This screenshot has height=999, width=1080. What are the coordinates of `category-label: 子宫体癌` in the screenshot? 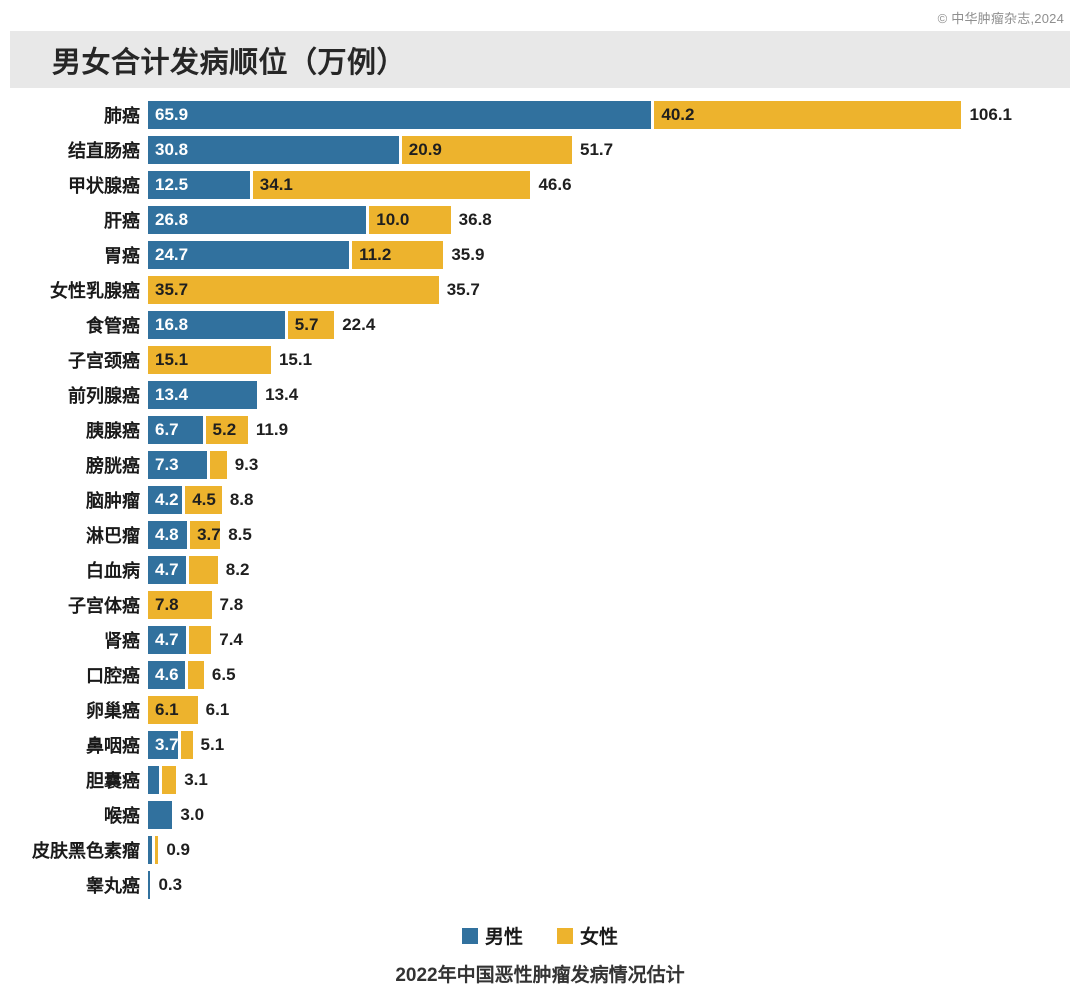 It's located at (104, 606).